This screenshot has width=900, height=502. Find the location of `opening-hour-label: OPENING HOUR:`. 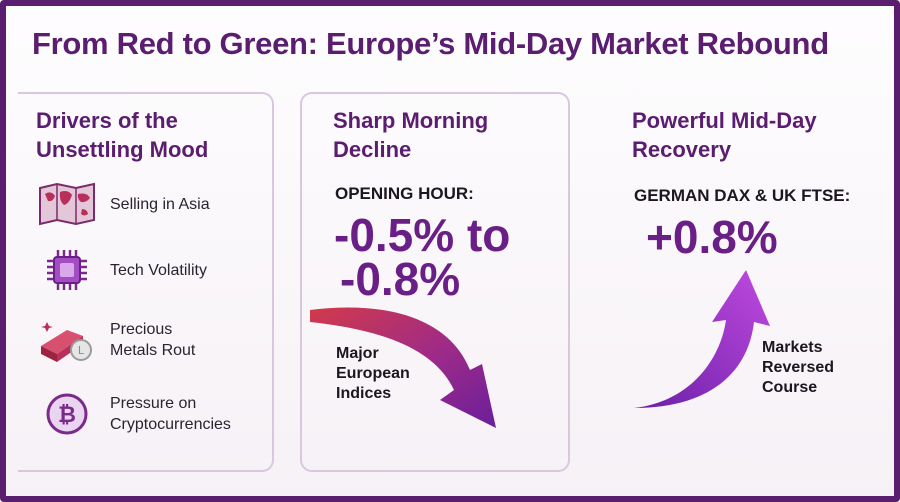

opening-hour-label: OPENING HOUR: is located at coordinates (404, 193).